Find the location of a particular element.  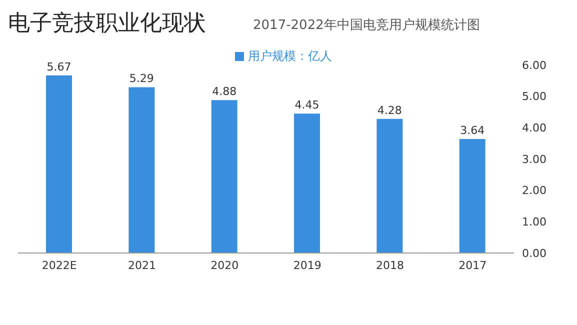

data-label: 5.67 is located at coordinates (59, 67).